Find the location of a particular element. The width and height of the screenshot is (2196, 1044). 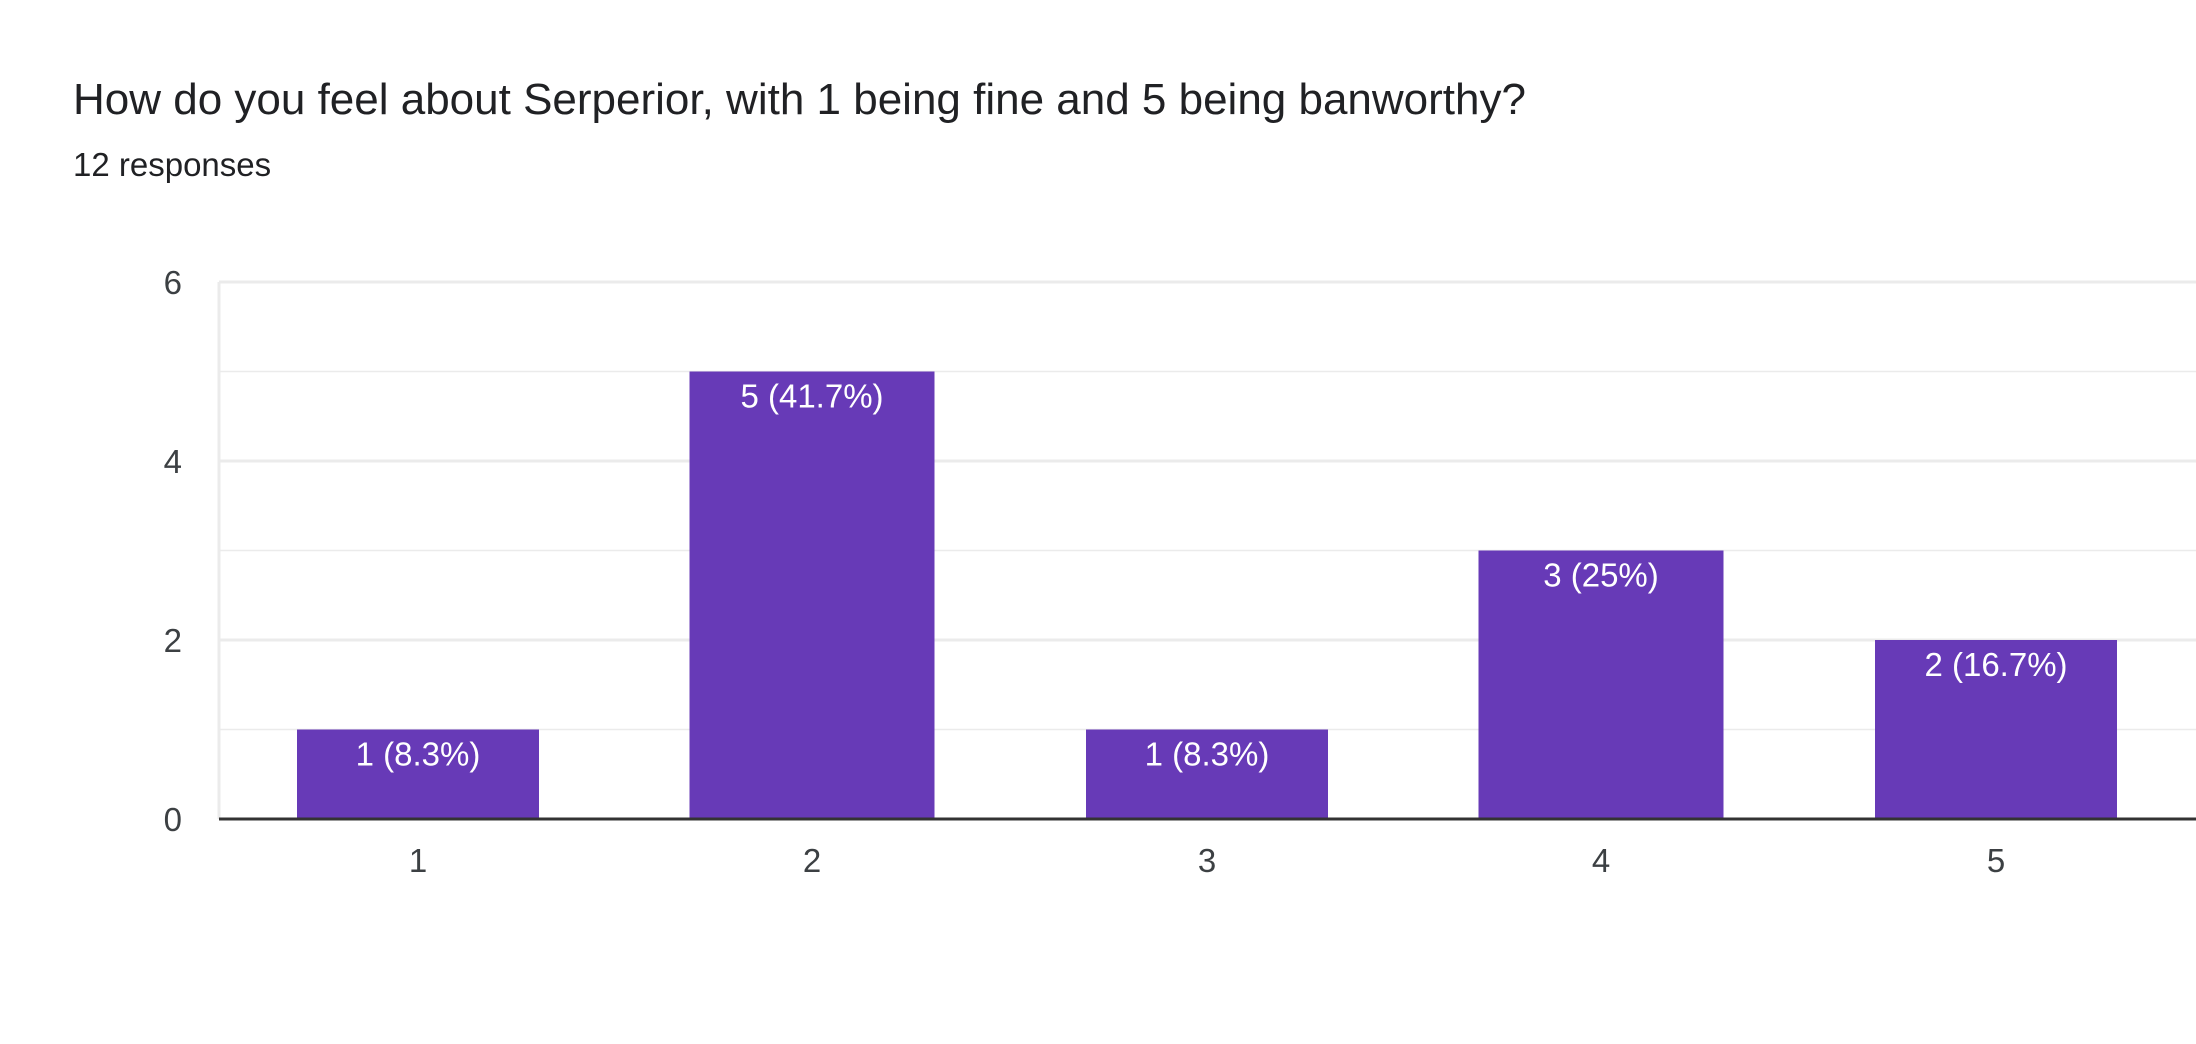

x-tick-label: 4 is located at coordinates (1601, 860).